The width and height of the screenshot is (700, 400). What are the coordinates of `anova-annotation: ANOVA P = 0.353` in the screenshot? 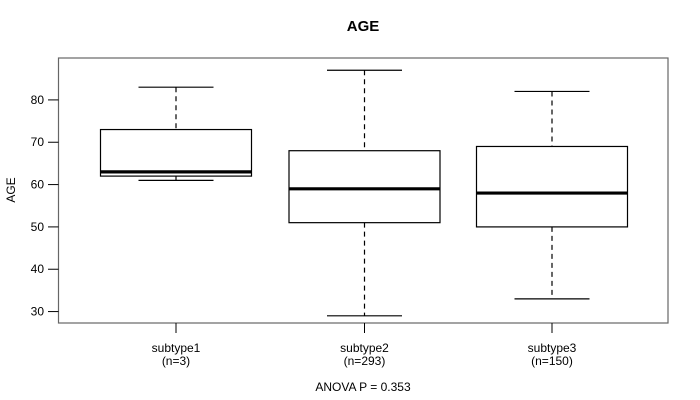 It's located at (363, 387).